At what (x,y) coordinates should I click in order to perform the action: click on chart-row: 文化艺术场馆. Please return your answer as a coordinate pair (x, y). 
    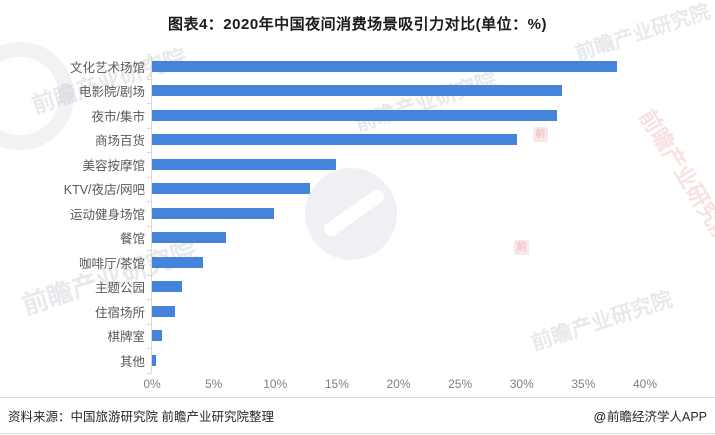
    Looking at the image, I should click on (357, 66).